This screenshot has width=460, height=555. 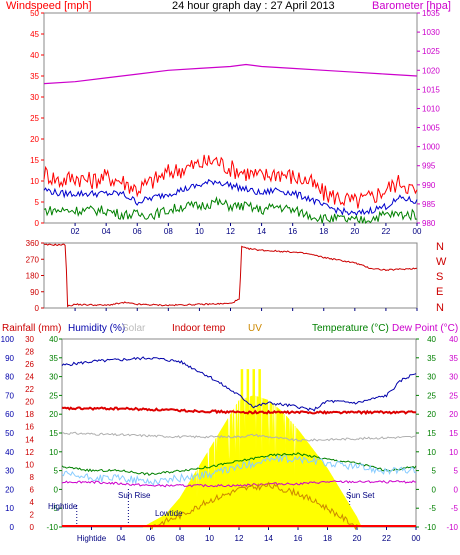 What do you see at coordinates (33, 243) in the screenshot?
I see `direction-ytick-label: 360` at bounding box center [33, 243].